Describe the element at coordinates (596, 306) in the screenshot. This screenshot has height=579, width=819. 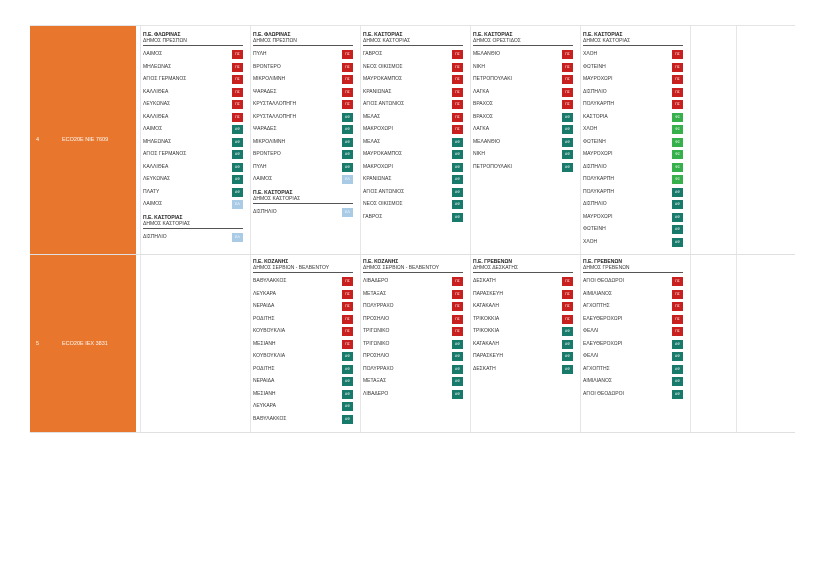
I see `location-name: ΑΓΧΟΠΤΗΣ` at that location.